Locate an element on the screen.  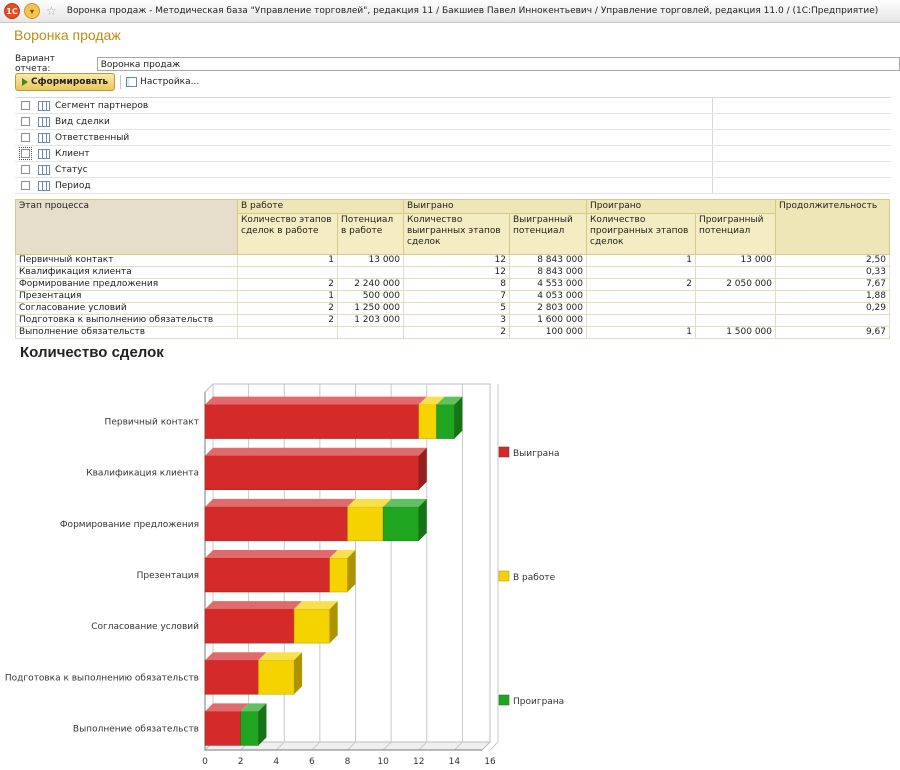
settings-icon is located at coordinates (132, 82).